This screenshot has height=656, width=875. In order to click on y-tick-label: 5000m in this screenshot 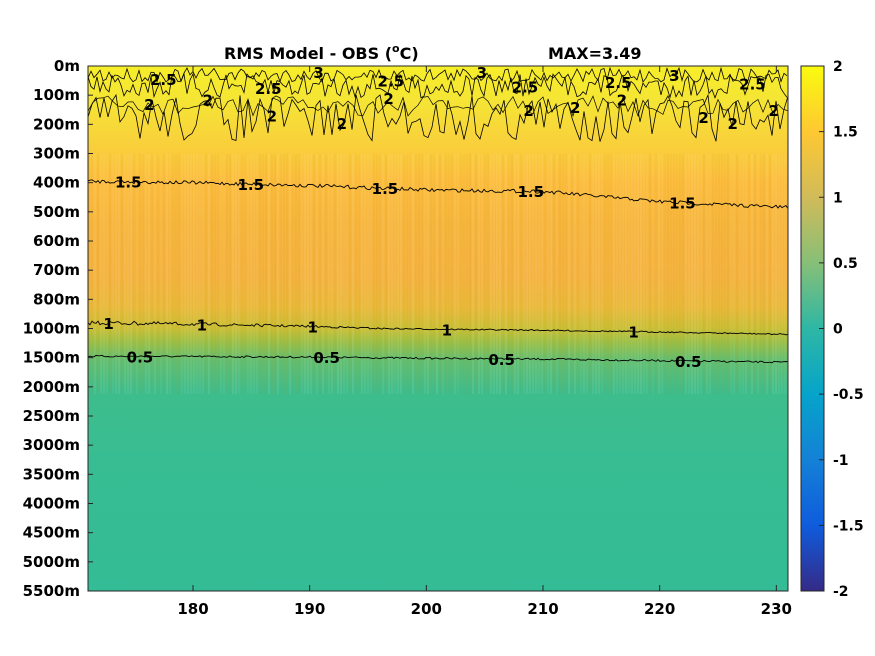, I will do `click(51, 562)`.